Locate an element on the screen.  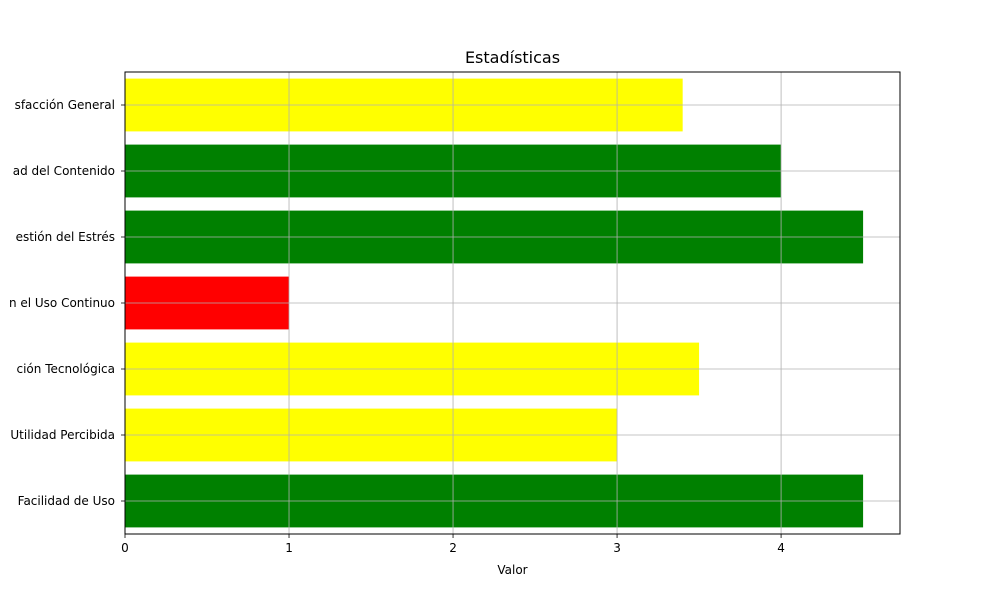
x-tick-label-0: 0 is located at coordinates (125, 548).